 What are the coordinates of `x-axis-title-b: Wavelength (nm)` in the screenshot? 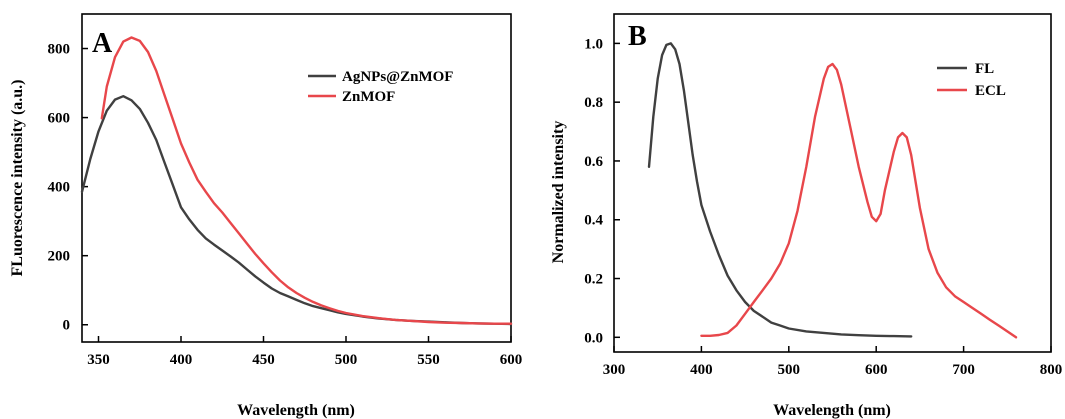 It's located at (832, 410).